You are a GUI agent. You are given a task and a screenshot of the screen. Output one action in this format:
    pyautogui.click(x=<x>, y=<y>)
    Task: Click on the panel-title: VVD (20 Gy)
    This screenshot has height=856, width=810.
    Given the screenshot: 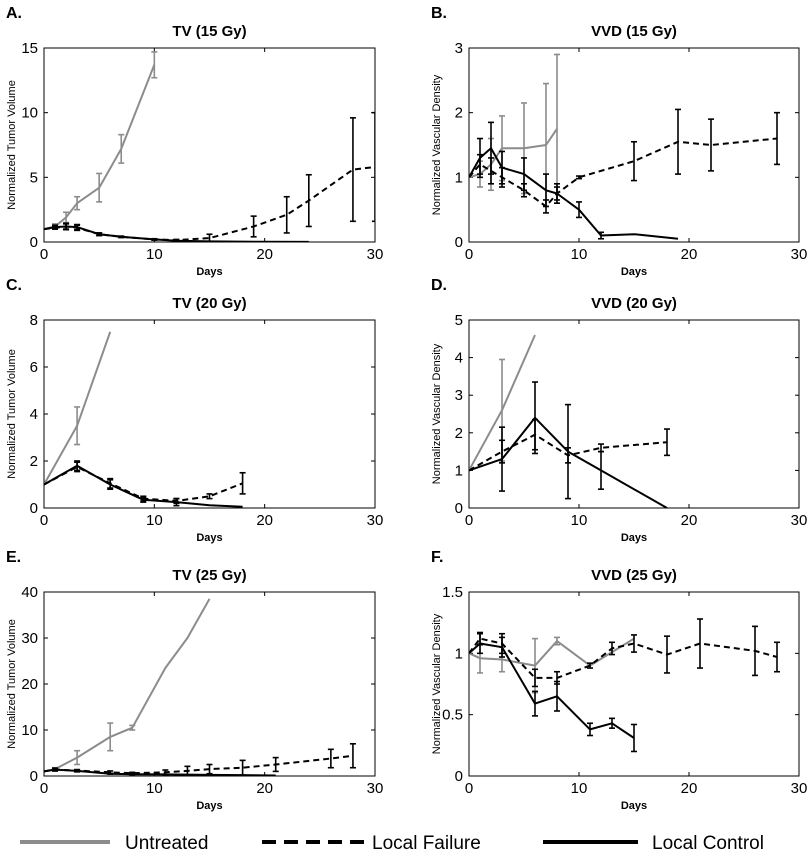 What is the action you would take?
    pyautogui.click(x=634, y=303)
    